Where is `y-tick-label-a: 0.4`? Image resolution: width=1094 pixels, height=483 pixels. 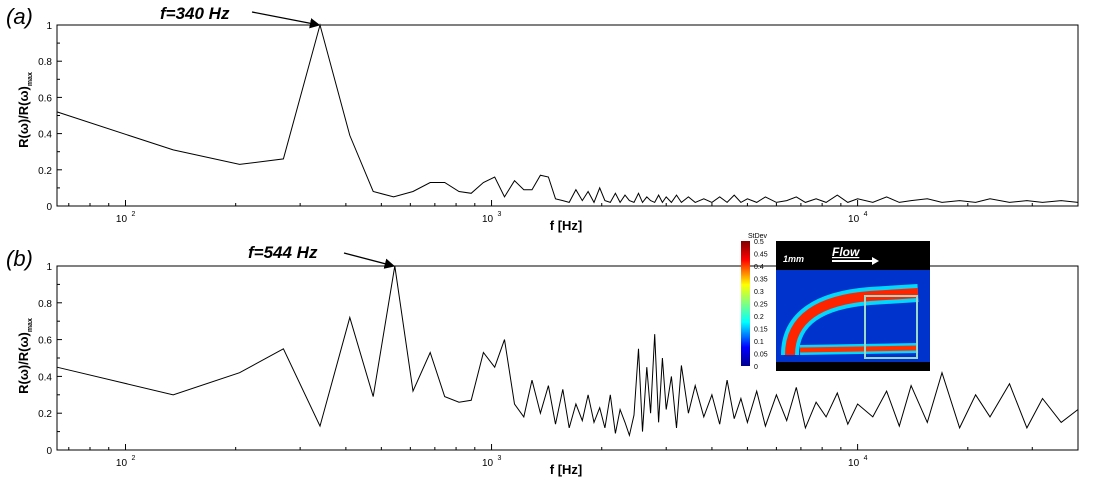 y-tick-label-a: 0.4 is located at coordinates (45, 135).